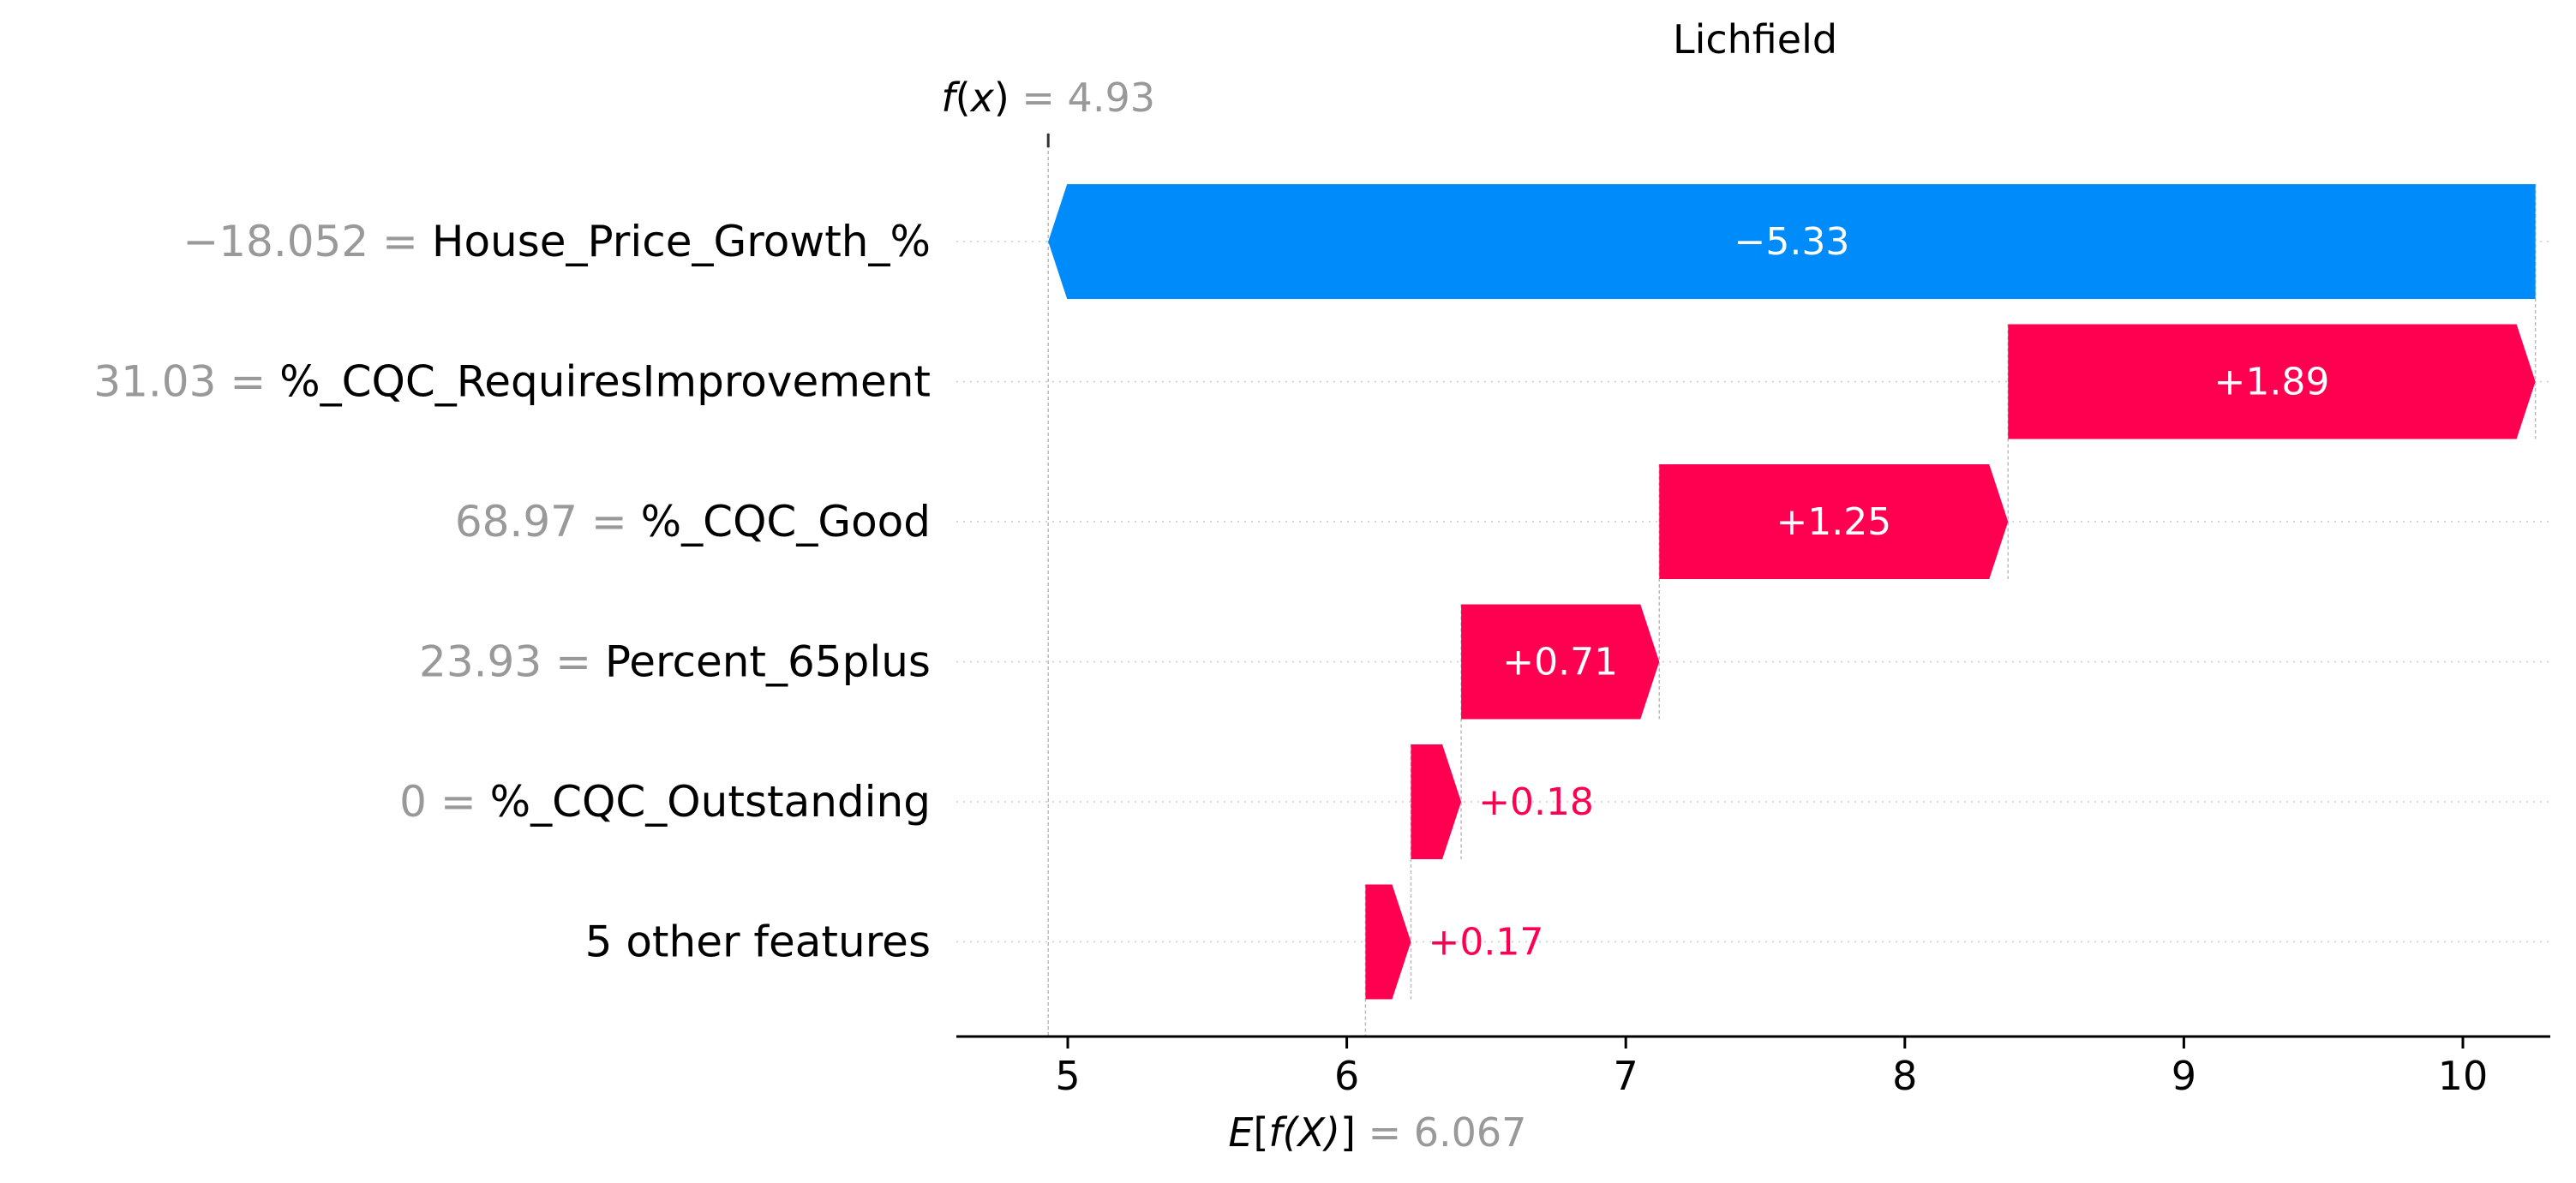  What do you see at coordinates (307, 242) in the screenshot?
I see `feature-value: −18.052 =` at bounding box center [307, 242].